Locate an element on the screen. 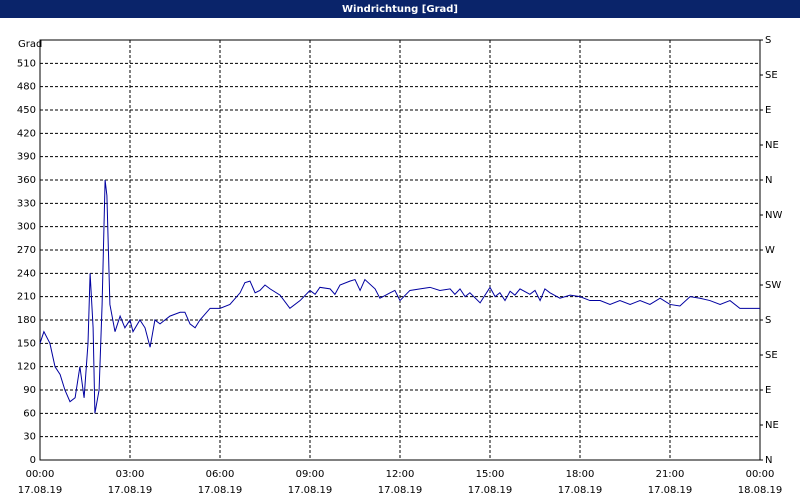  y2-tick-label: SW is located at coordinates (773, 285).